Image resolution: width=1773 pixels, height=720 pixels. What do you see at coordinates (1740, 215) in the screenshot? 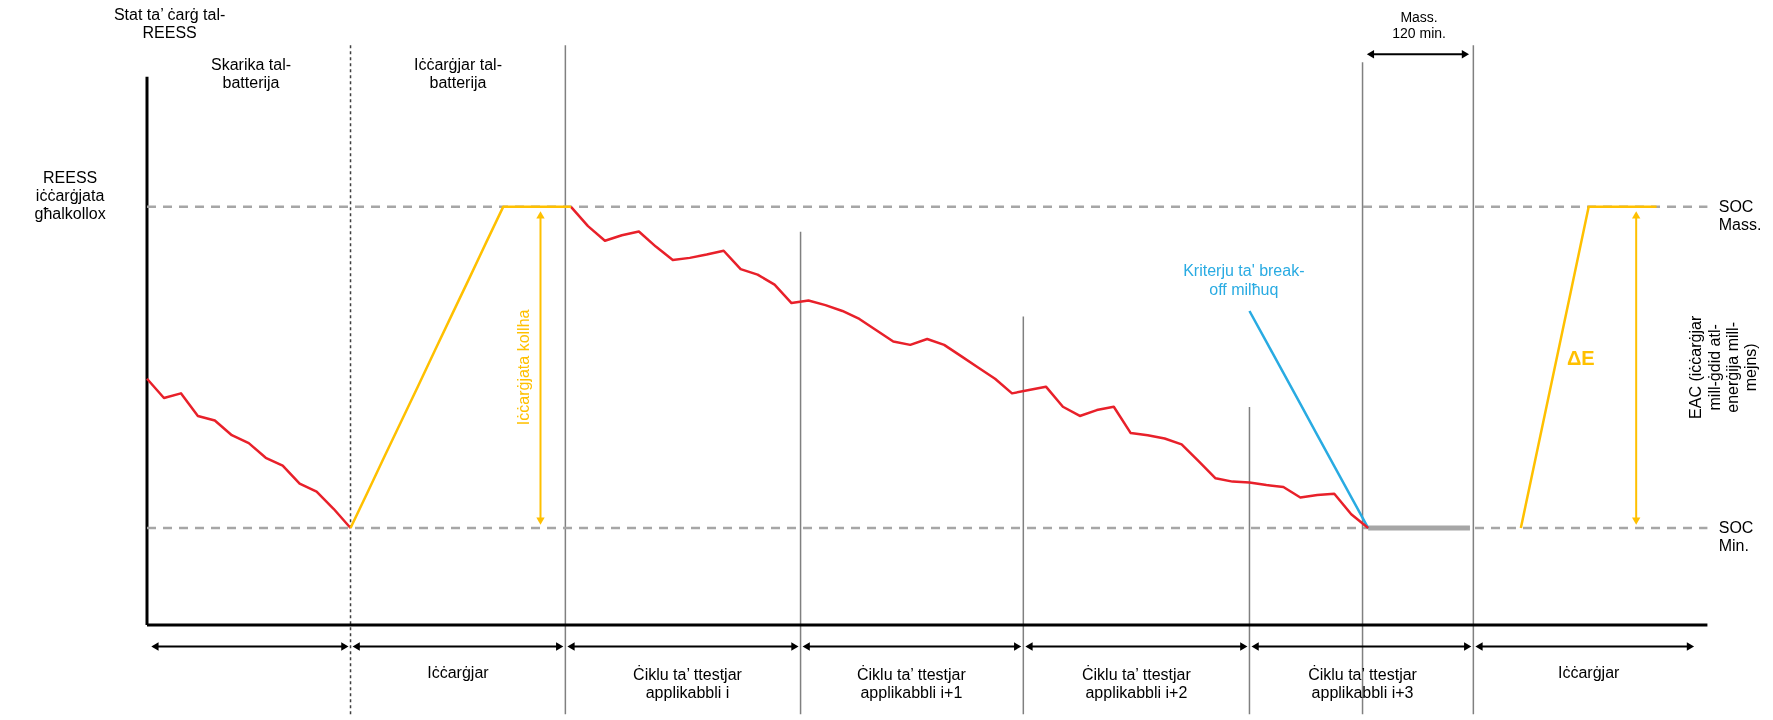
I see `ref-line-label: SOC Mass.` at bounding box center [1740, 215].